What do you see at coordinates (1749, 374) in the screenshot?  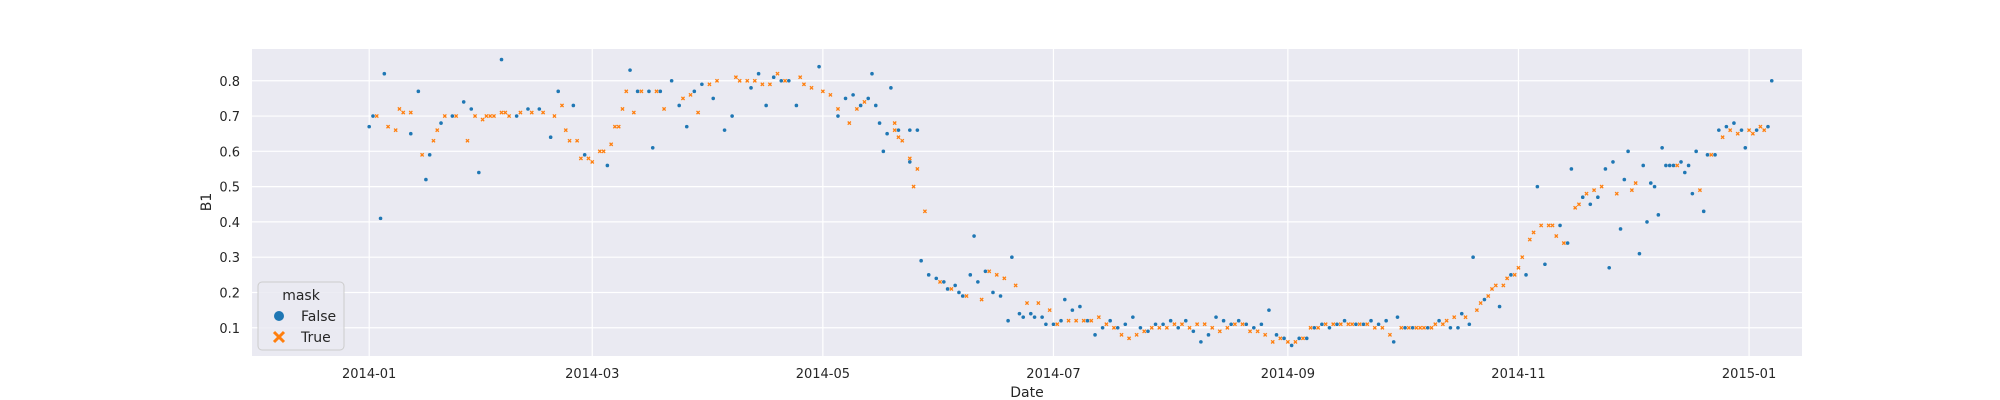 I see `x-tick-label: 2015-01` at bounding box center [1749, 374].